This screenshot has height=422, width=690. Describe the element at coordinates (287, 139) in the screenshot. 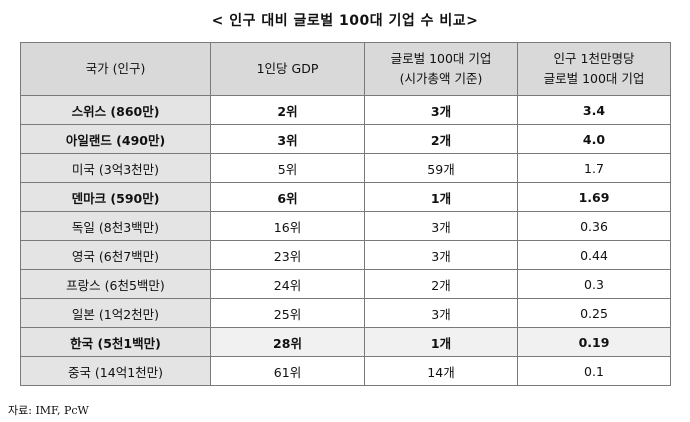

I see `cell-gdp: 3위` at that location.